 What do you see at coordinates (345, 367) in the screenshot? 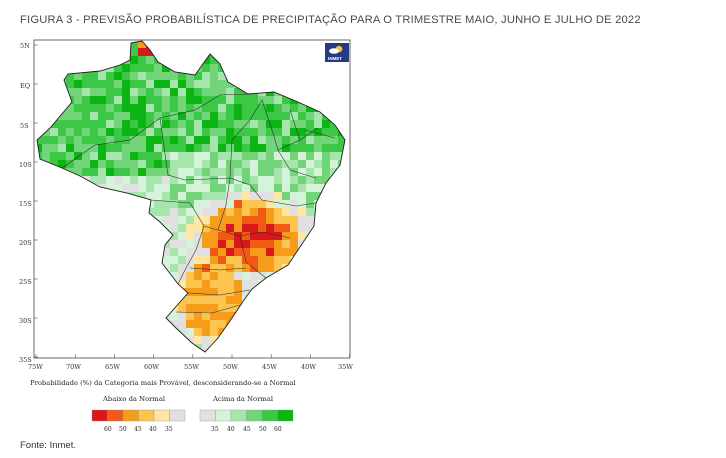
I see `lon-label-35w: 35W` at bounding box center [345, 367].